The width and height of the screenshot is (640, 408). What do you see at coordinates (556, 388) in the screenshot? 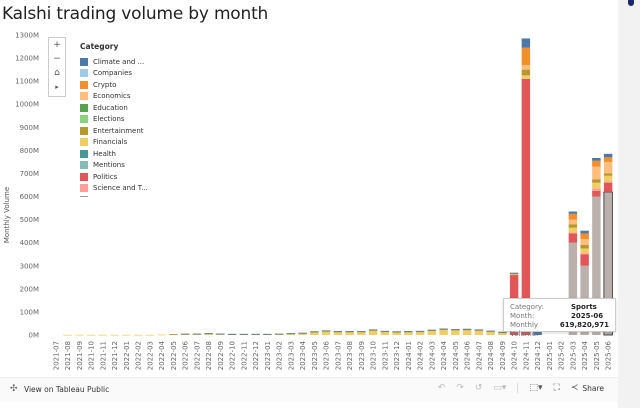
I see `fullscreen-icon: ⛶` at bounding box center [556, 388].